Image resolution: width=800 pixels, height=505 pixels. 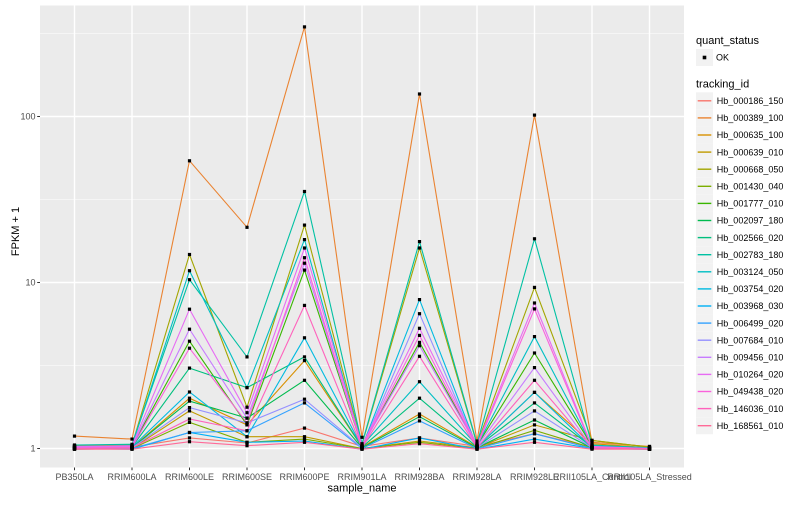 I want to click on svg-text: Hb_003968_030, so click(x=750, y=306).